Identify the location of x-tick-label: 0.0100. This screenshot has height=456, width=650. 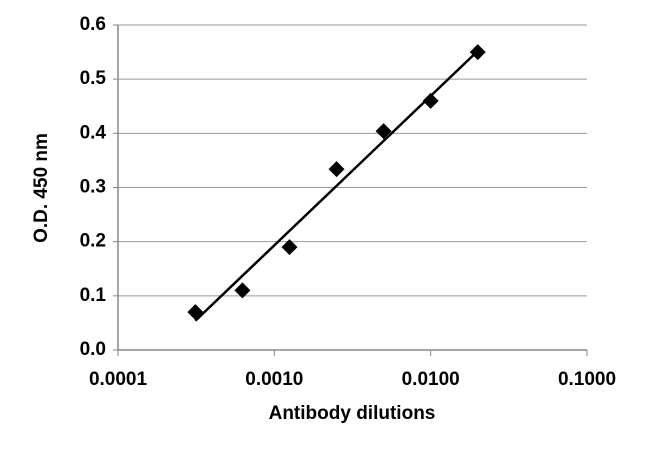
(431, 379).